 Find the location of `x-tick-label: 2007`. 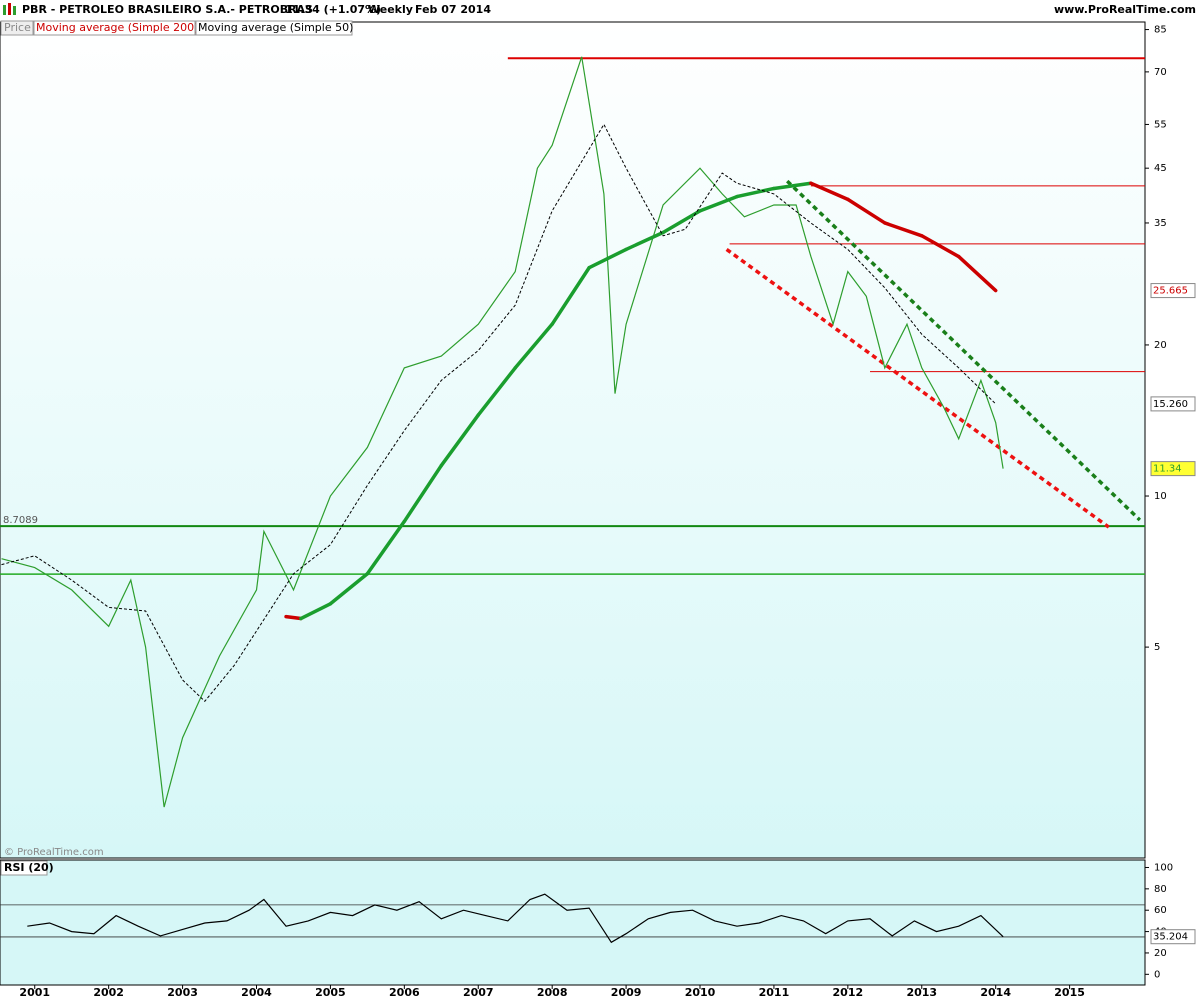

x-tick-label: 2007 is located at coordinates (478, 992).